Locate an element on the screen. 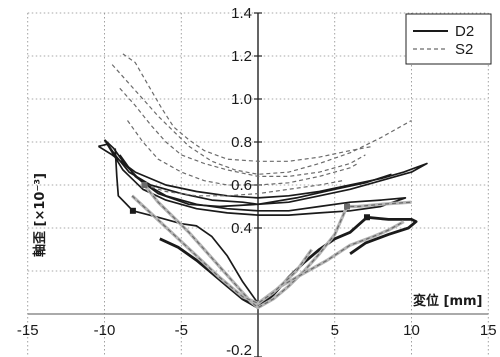 This screenshot has width=500, height=357. y-axis-title: 軸歪 [×10⁻³] is located at coordinates (40, 215).